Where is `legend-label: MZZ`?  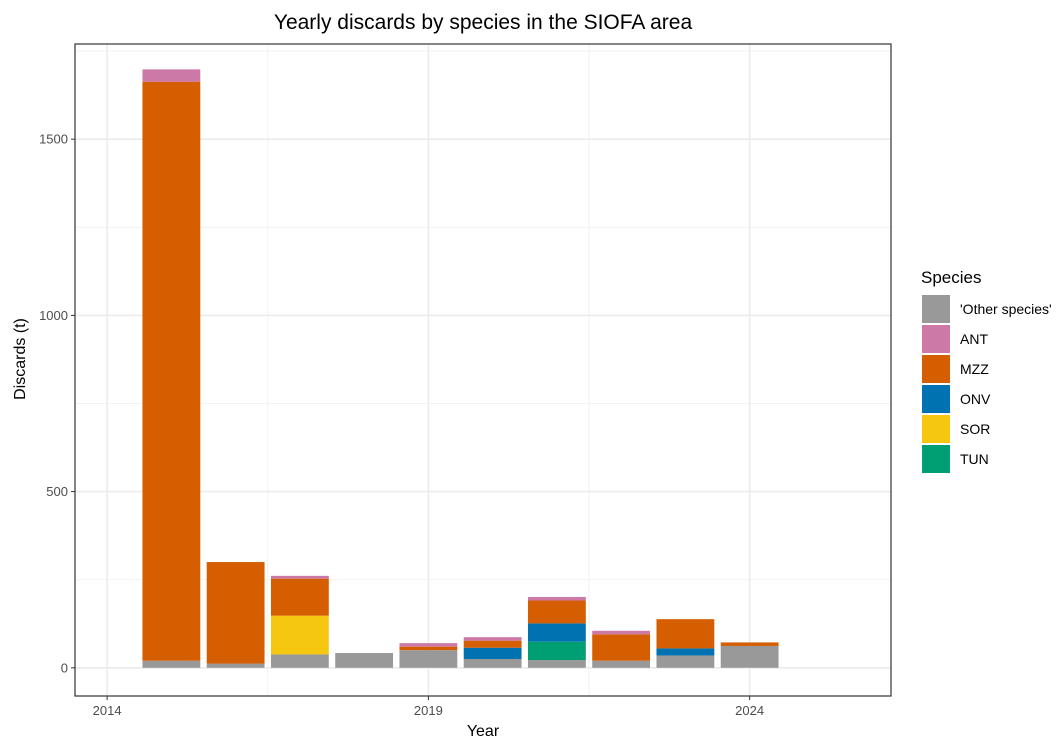 legend-label: MZZ is located at coordinates (974, 369).